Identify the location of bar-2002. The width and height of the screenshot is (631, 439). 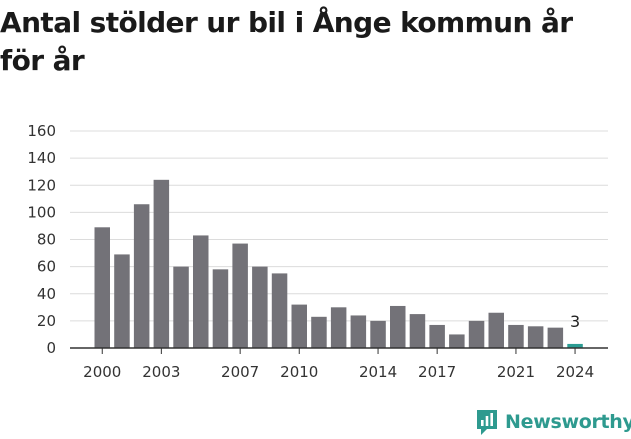
(141, 276).